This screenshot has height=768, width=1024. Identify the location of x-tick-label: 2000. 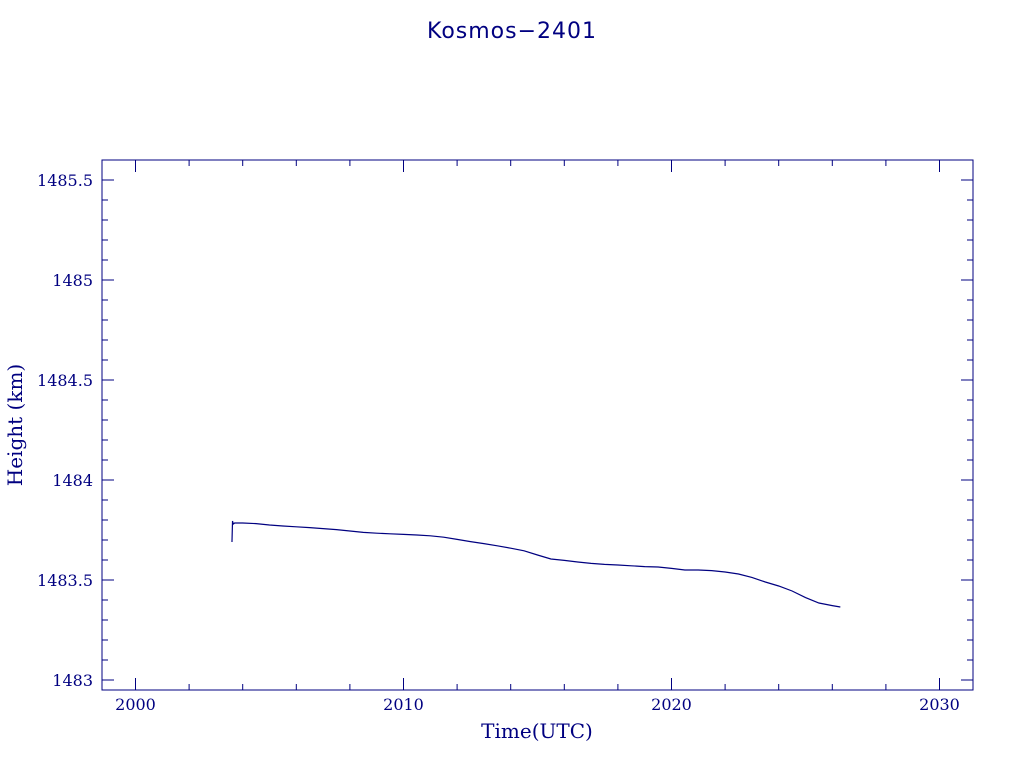
(135, 704).